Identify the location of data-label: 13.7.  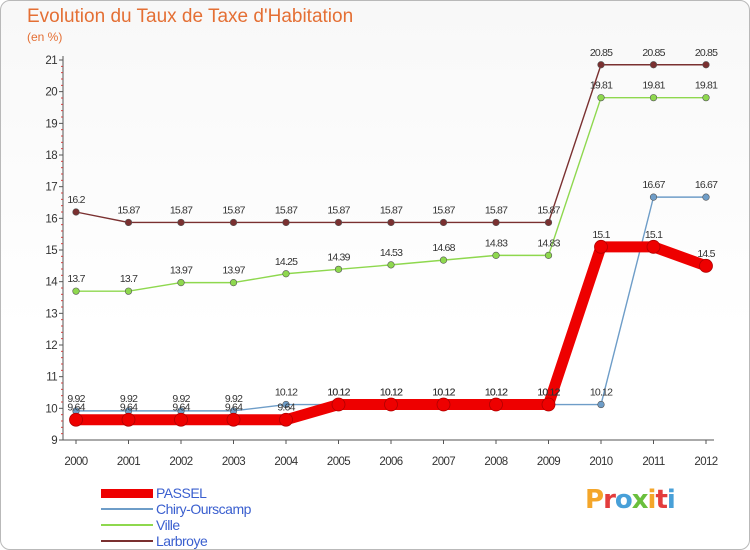
(129, 279).